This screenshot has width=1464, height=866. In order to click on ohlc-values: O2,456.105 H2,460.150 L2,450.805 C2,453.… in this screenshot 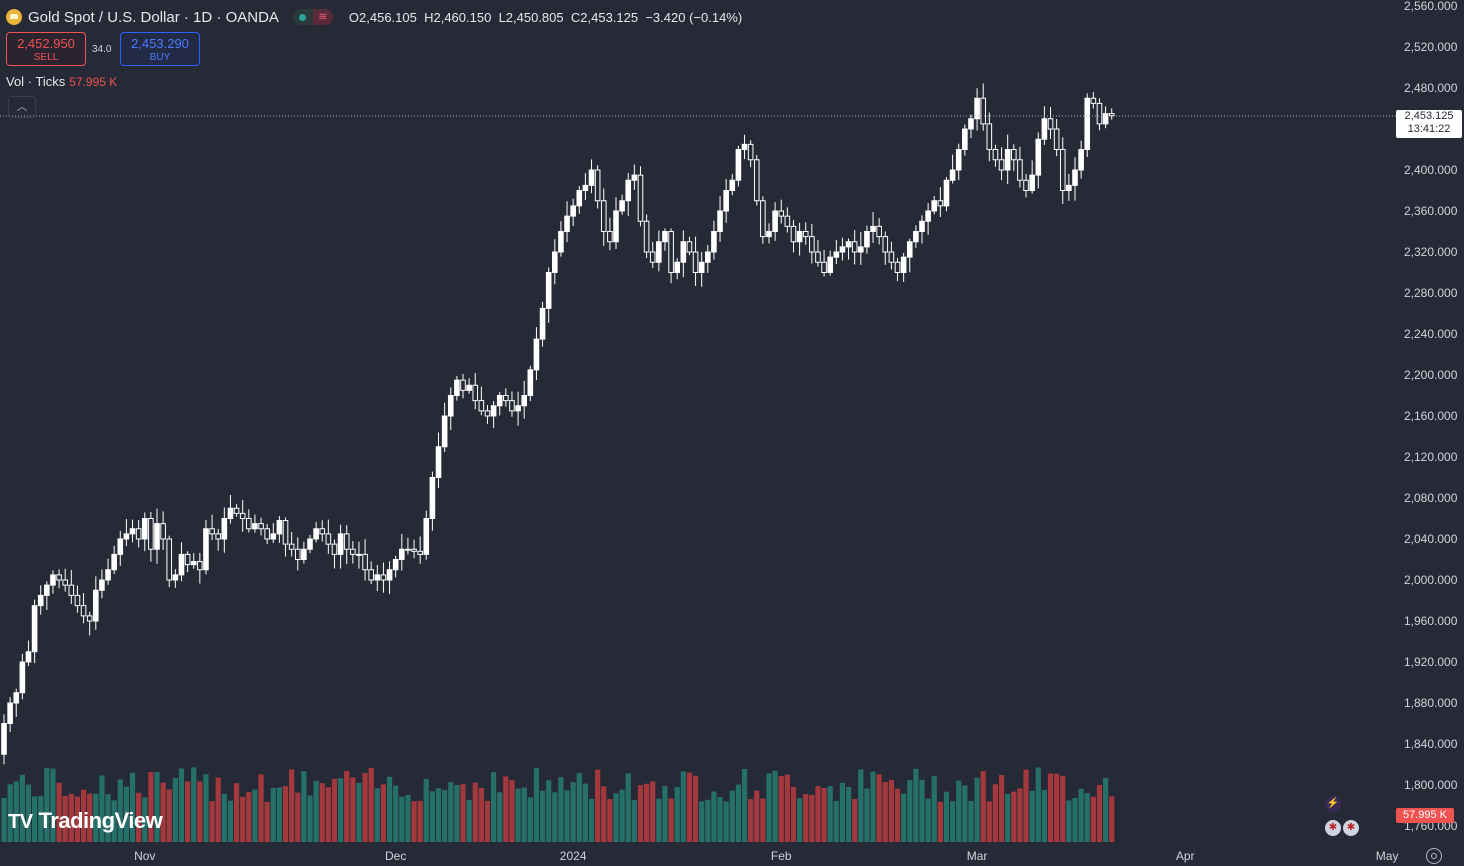, I will do `click(545, 17)`.